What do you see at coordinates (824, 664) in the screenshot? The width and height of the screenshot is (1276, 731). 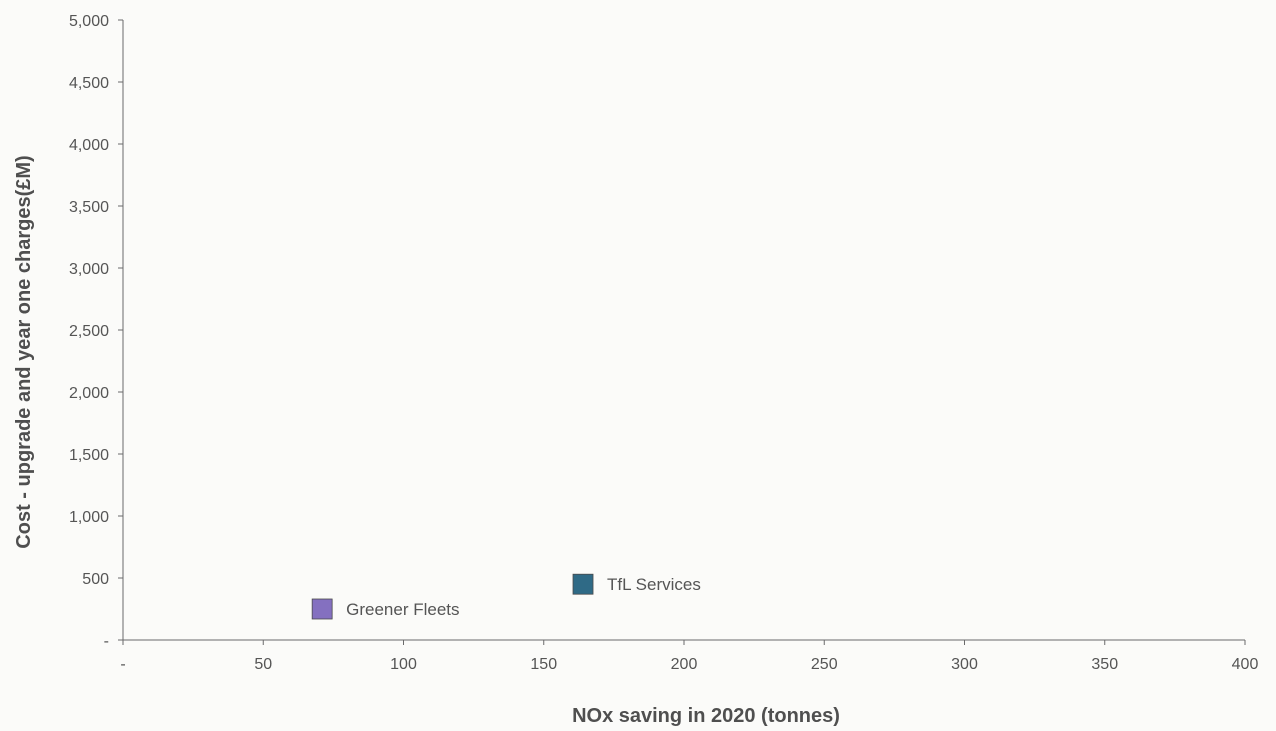 I see `x-tick-label: 250` at bounding box center [824, 664].